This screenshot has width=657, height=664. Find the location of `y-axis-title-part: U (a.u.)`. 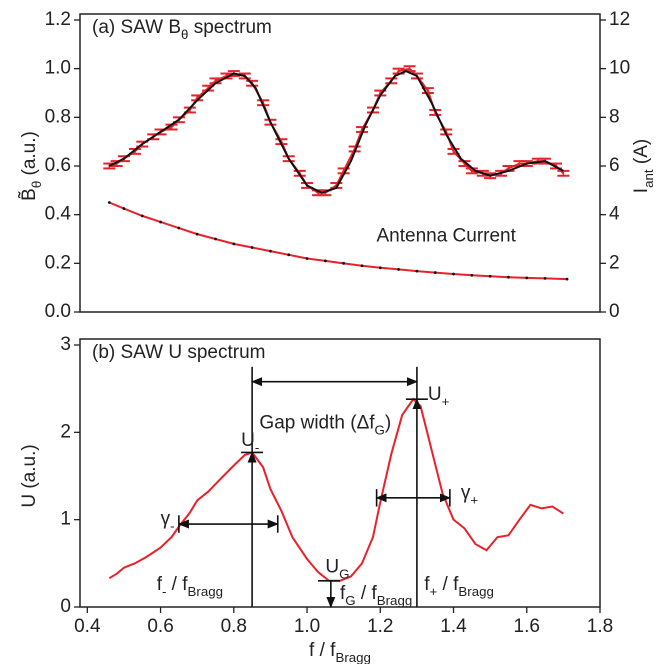

y-axis-title-part: U (a.u.) is located at coordinates (29, 475).